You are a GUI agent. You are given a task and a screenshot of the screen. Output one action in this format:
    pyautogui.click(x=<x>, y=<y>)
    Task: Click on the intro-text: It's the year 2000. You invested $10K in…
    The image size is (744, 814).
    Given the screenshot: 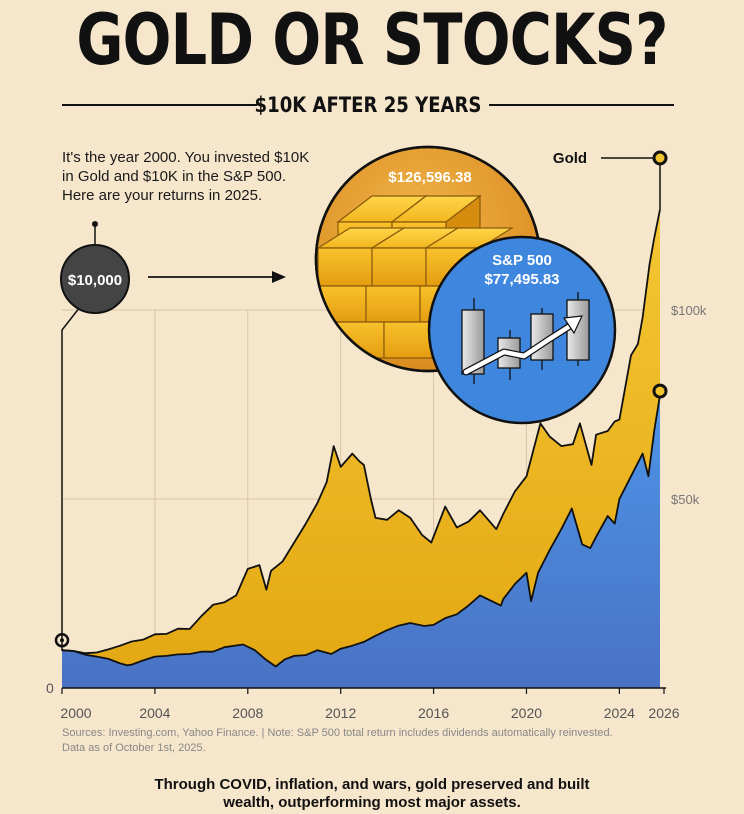 What is the action you would take?
    pyautogui.click(x=207, y=176)
    